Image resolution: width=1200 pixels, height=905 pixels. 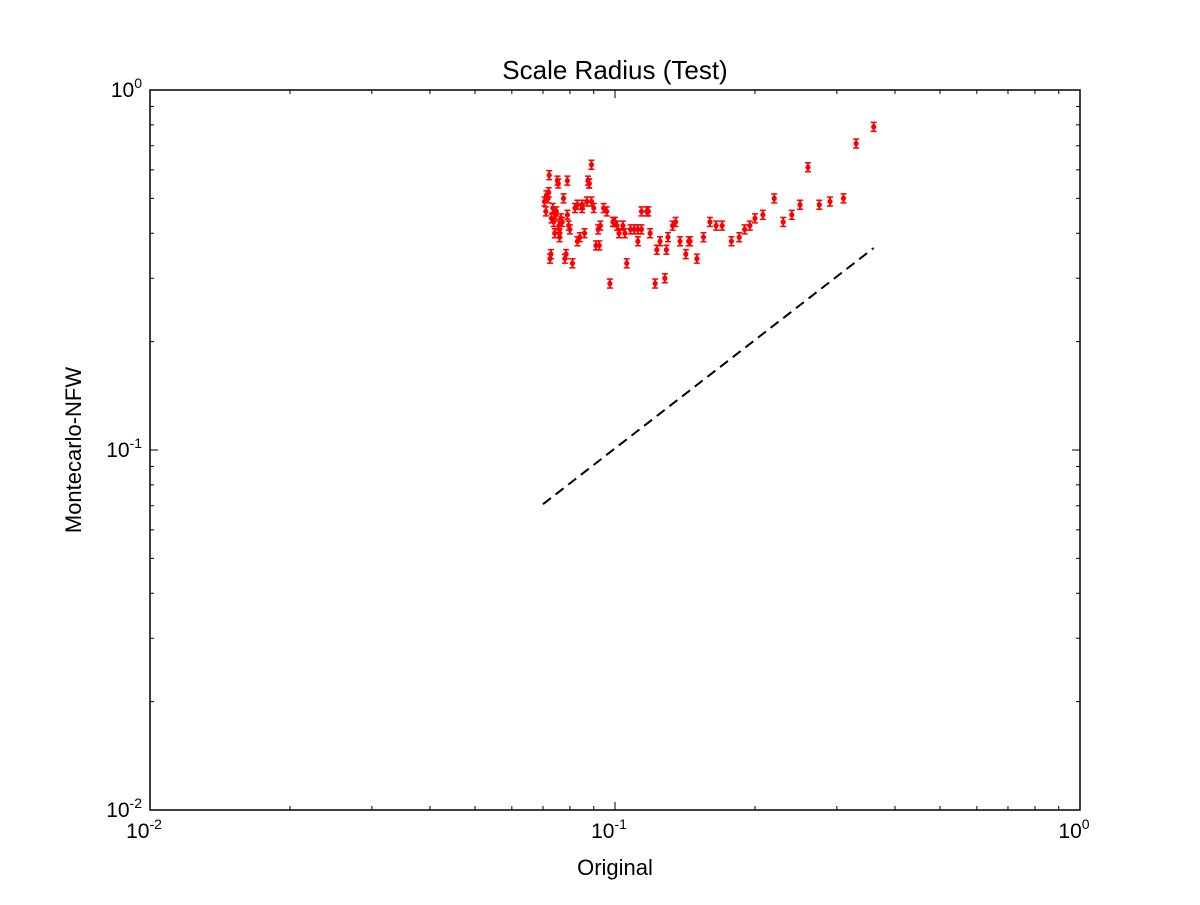 What do you see at coordinates (615, 867) in the screenshot?
I see `x-axis-label: Original` at bounding box center [615, 867].